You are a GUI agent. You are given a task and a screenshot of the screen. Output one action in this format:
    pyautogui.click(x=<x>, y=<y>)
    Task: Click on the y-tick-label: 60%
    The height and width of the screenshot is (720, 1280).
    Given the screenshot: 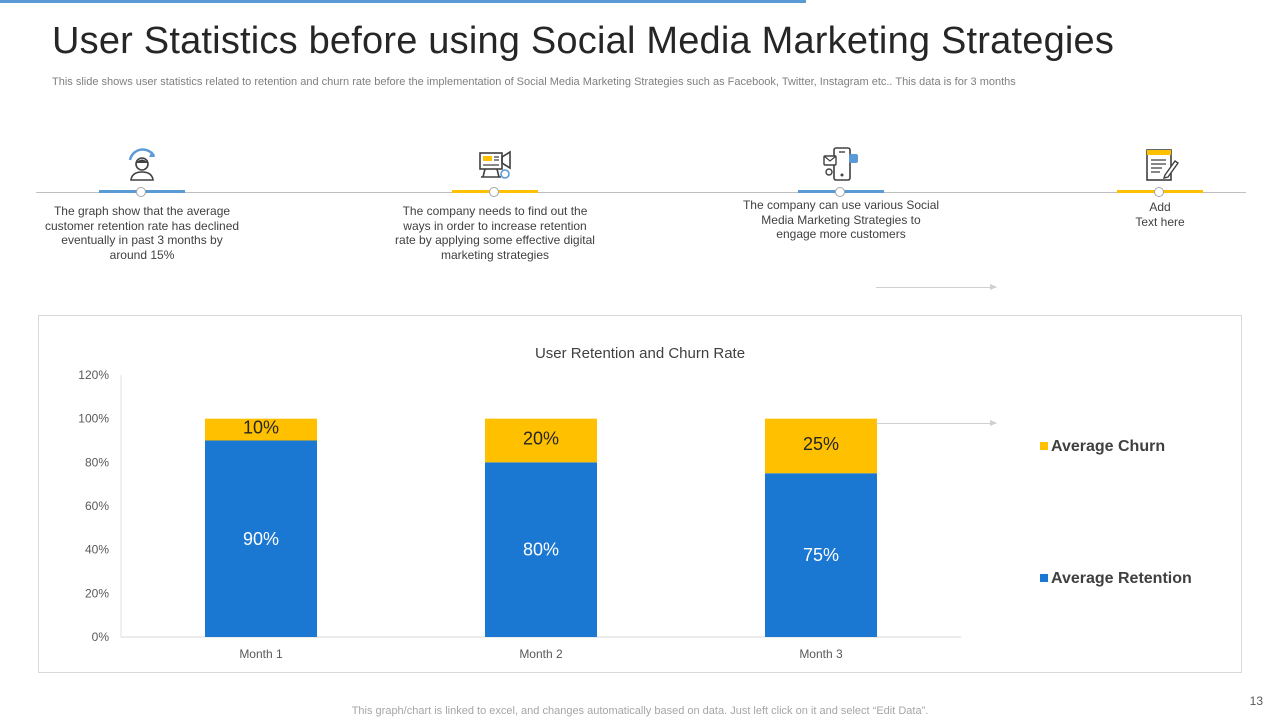 What is the action you would take?
    pyautogui.click(x=97, y=506)
    